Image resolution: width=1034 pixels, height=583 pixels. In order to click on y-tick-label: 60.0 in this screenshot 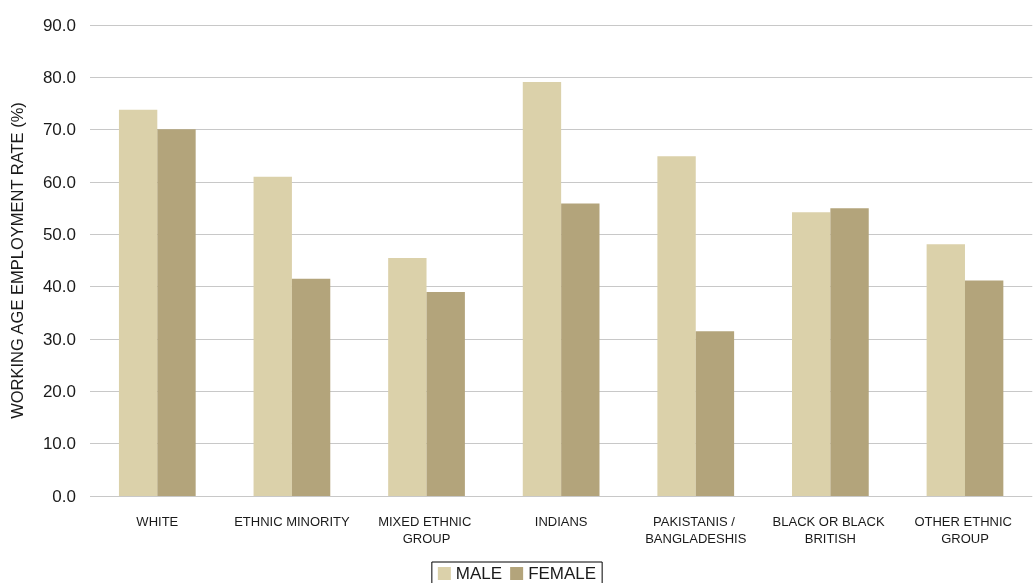, I will do `click(59, 182)`.